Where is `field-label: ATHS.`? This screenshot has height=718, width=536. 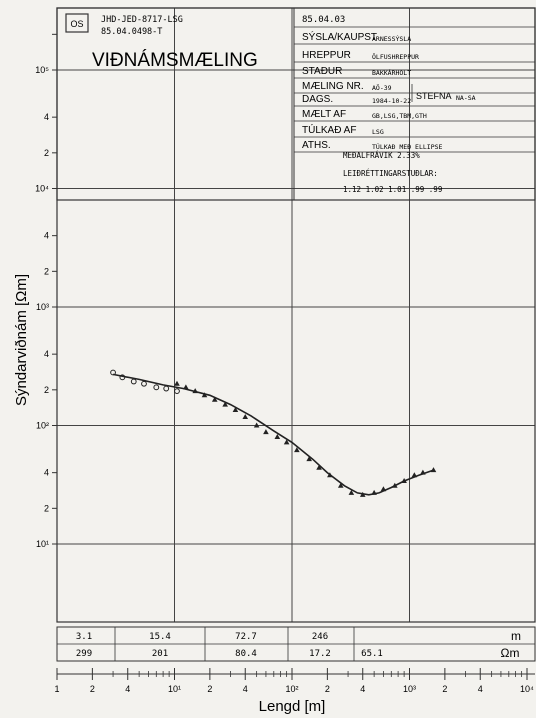 field-label: ATHS. is located at coordinates (316, 145).